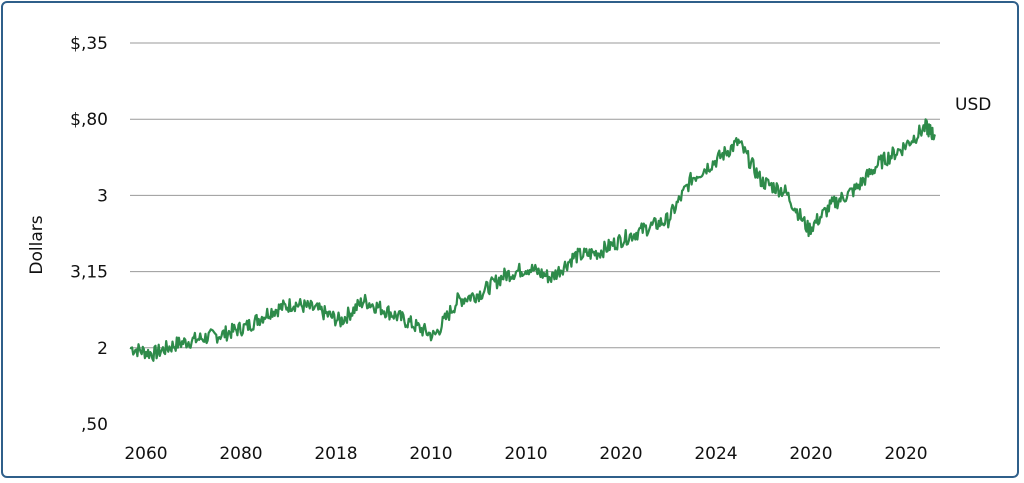  I want to click on y-tick-label: $,35, so click(89, 44).